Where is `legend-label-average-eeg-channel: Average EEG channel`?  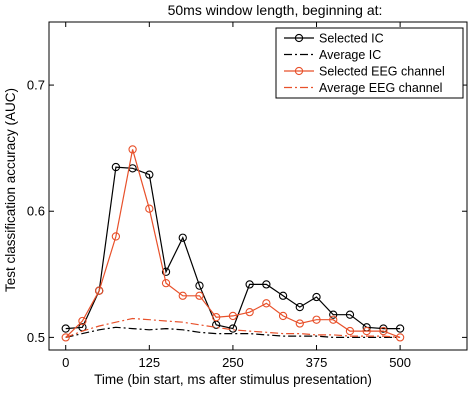 legend-label-average-eeg-channel: Average EEG channel is located at coordinates (380, 88).